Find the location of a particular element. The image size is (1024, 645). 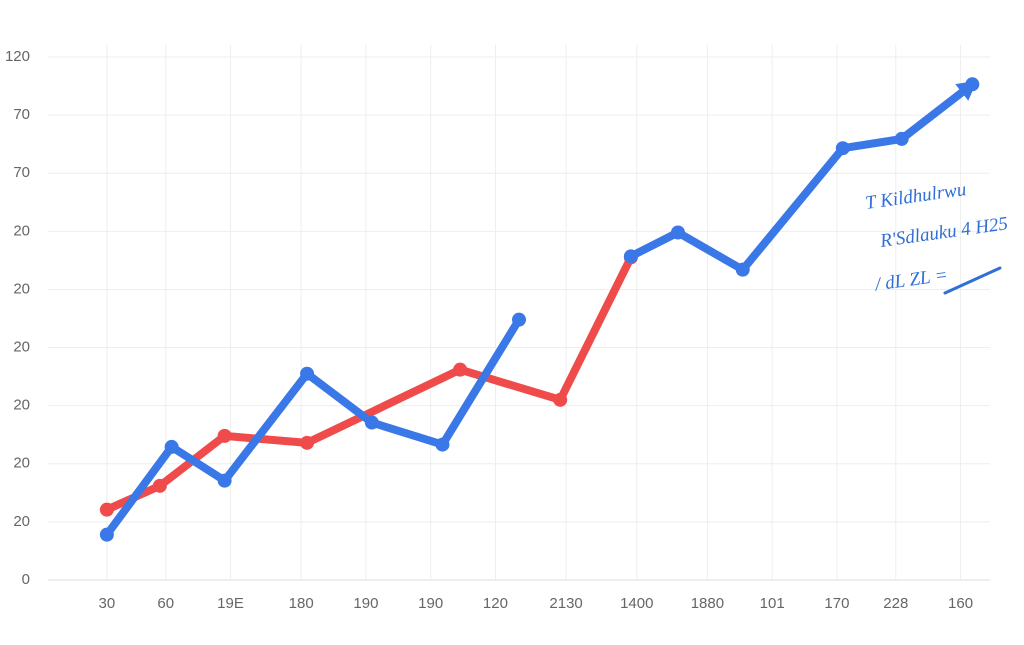

x-tick-label: 2130 is located at coordinates (565, 603).